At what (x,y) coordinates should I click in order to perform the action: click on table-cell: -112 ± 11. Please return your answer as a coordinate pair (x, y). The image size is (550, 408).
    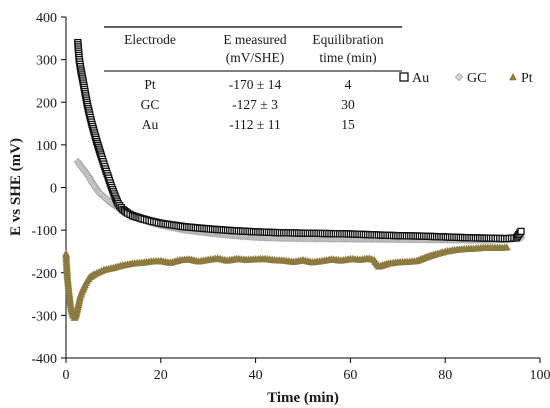
    Looking at the image, I should click on (254, 124).